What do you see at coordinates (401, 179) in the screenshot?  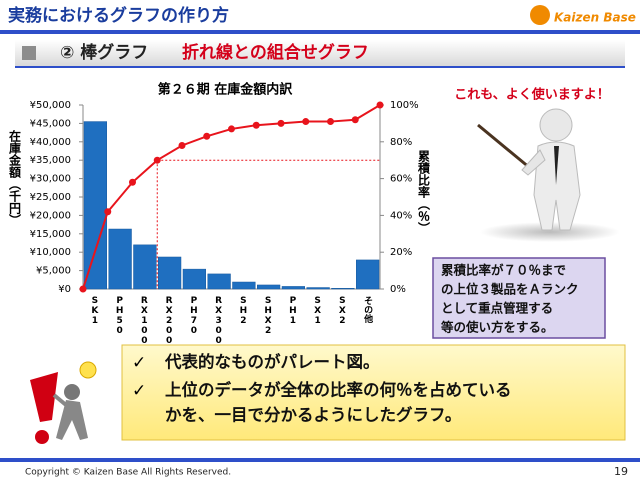 I see `y2-tick-label: 60%` at bounding box center [401, 179].